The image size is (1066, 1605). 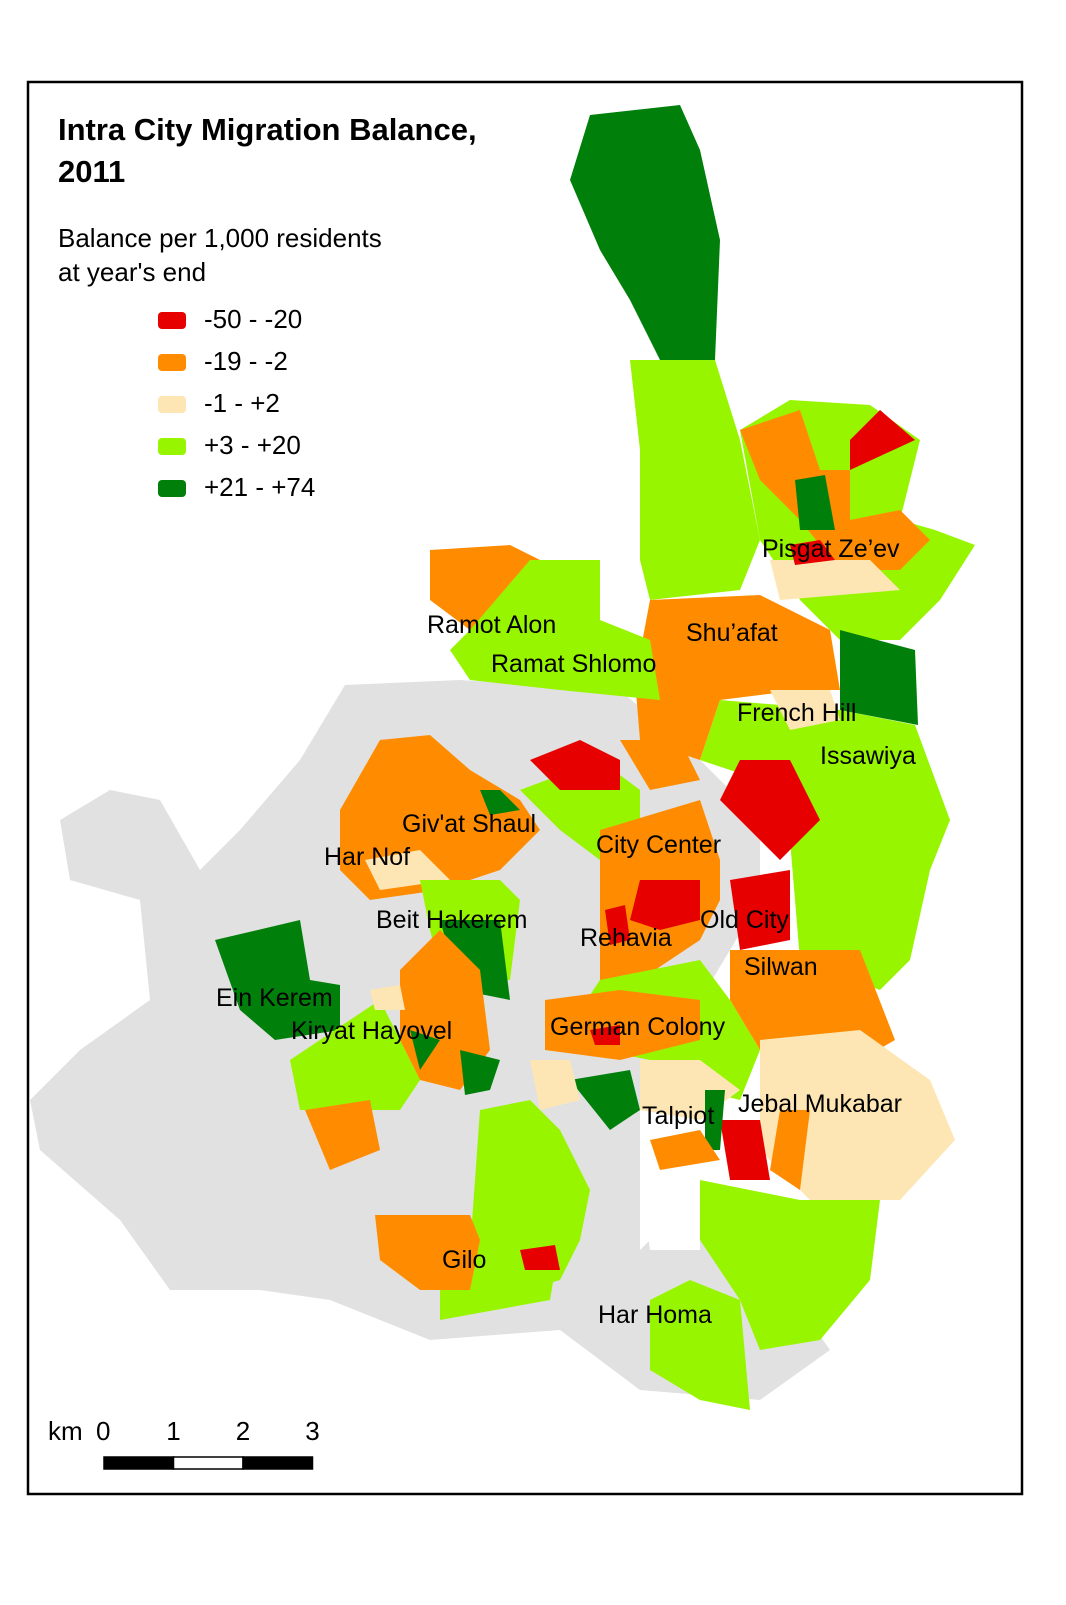 I want to click on legend-label: -50 - -20, so click(x=253, y=319).